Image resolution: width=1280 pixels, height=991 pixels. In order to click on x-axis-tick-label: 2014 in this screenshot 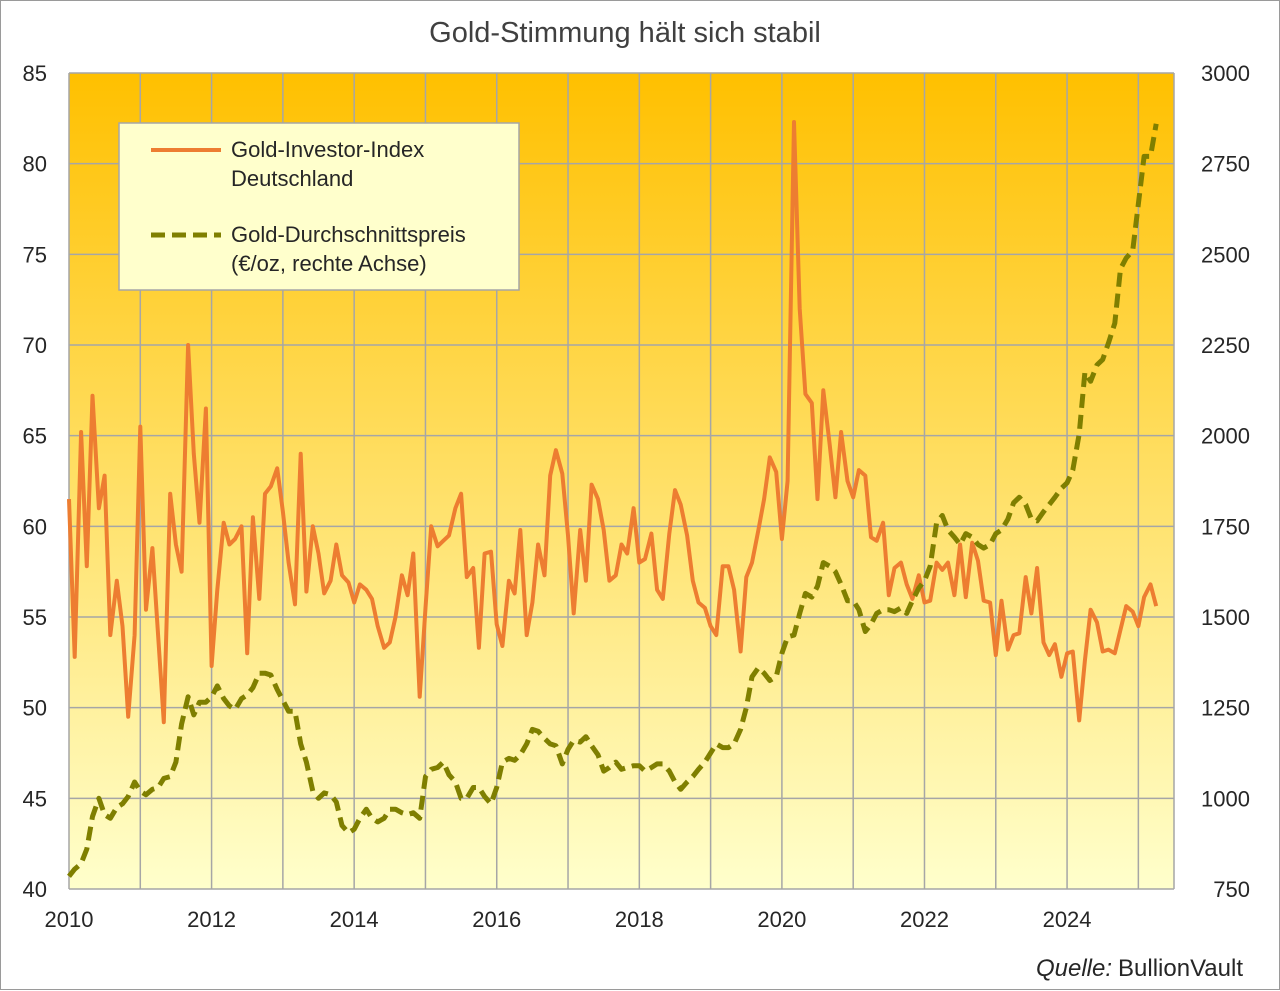, I will do `click(354, 919)`.